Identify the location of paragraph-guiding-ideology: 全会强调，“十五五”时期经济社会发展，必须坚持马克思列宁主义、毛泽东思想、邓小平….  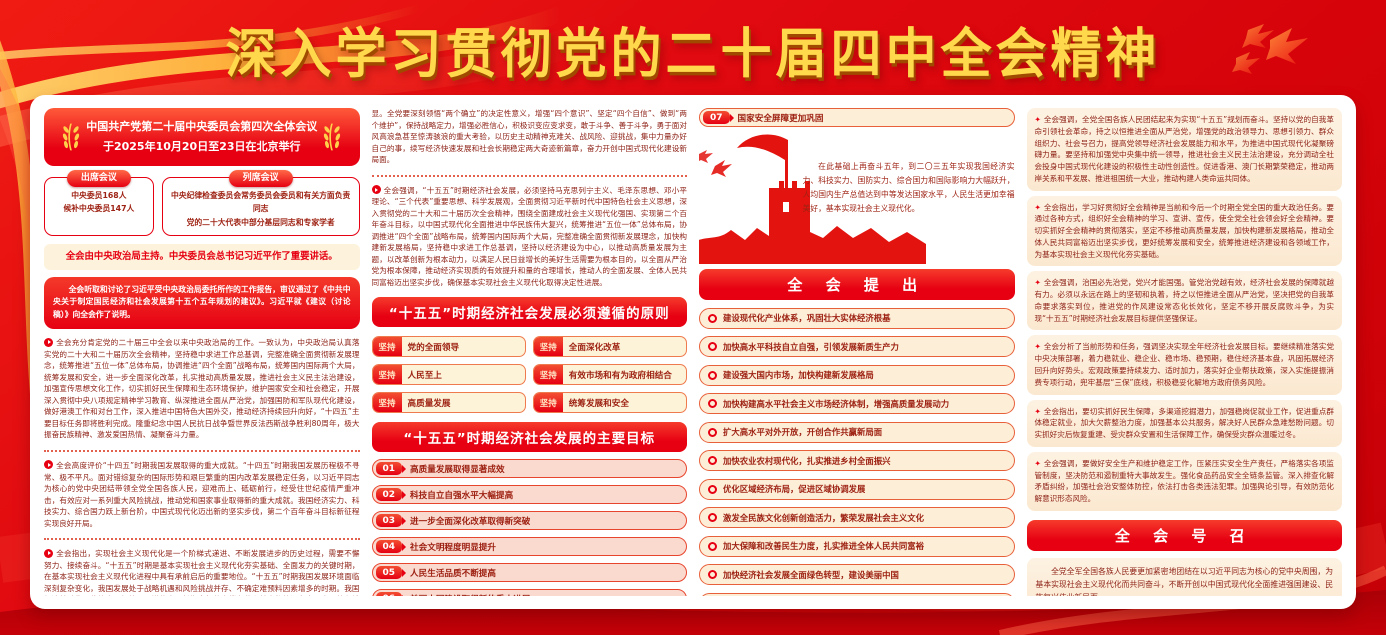
(529, 236).